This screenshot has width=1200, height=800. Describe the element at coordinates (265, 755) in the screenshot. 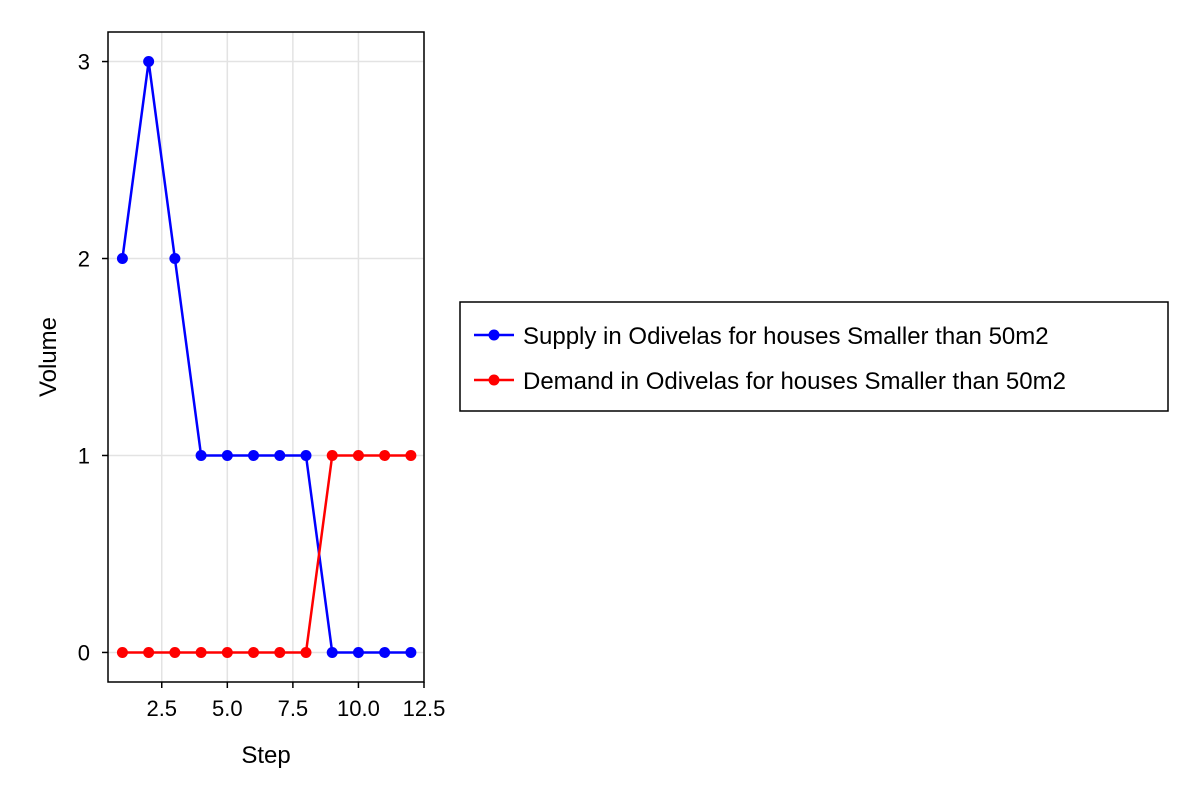

I see `x-axis-label: Step` at that location.